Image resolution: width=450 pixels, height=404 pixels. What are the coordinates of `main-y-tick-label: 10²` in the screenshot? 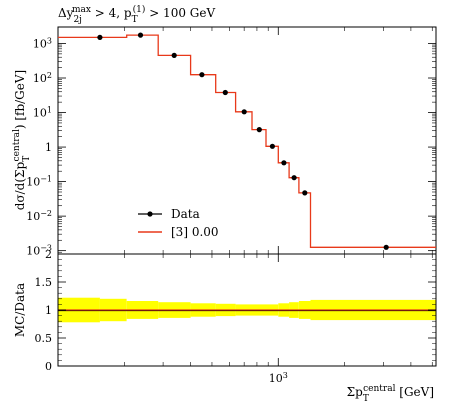 It's located at (42, 78).